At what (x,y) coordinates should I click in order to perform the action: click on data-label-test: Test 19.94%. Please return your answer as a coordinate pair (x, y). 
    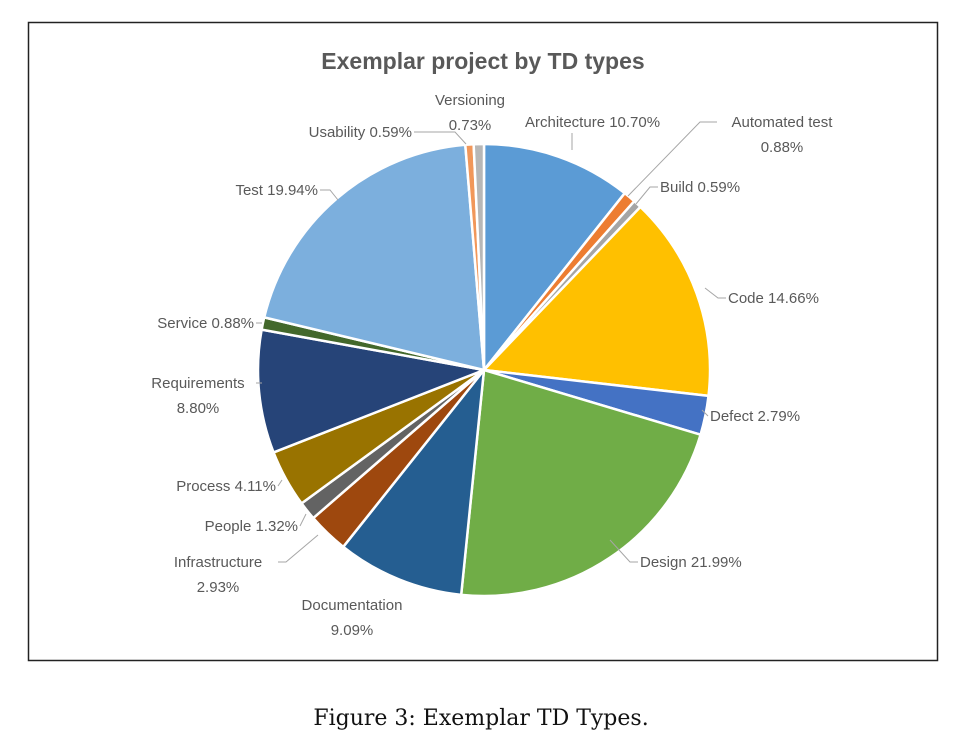
    Looking at the image, I should click on (276, 190).